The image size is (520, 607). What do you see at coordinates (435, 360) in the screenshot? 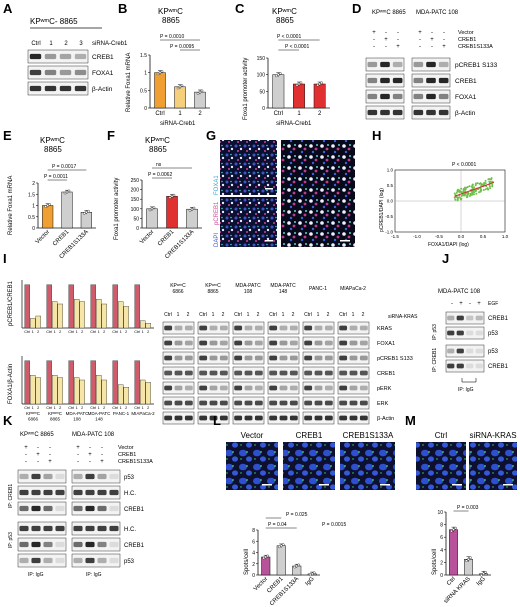
I see `panel-j-ip2: IP: CREB1` at bounding box center [435, 360].